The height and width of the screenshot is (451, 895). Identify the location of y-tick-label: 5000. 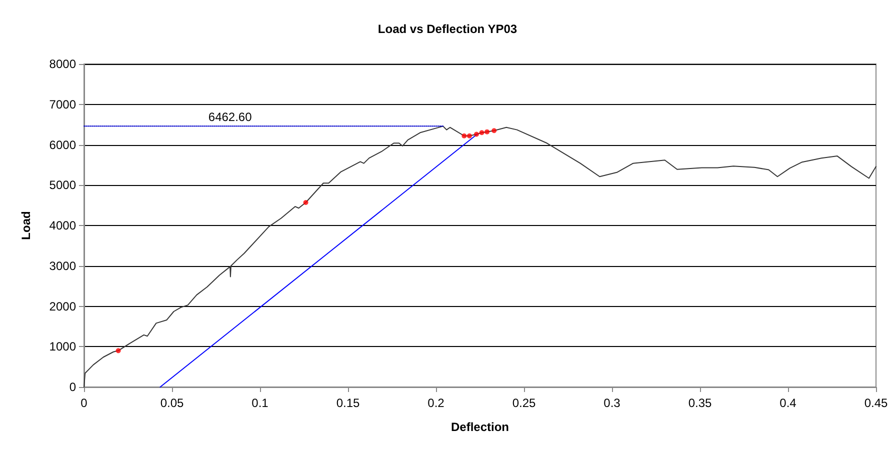
(62, 185).